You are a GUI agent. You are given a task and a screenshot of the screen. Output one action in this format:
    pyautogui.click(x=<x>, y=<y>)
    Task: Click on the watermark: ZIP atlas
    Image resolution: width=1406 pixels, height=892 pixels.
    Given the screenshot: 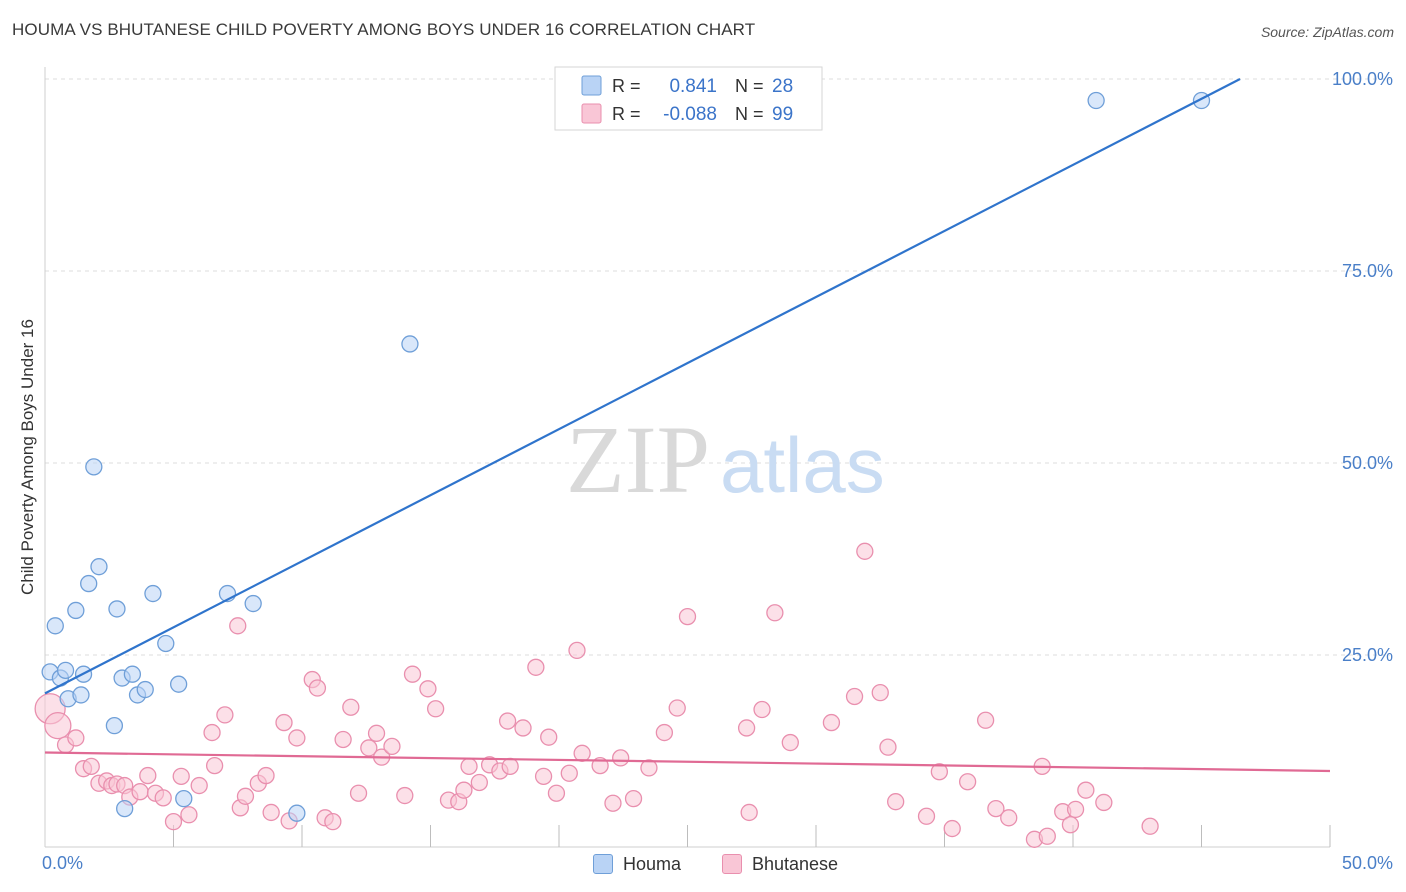 What is the action you would take?
    pyautogui.click(x=725, y=459)
    